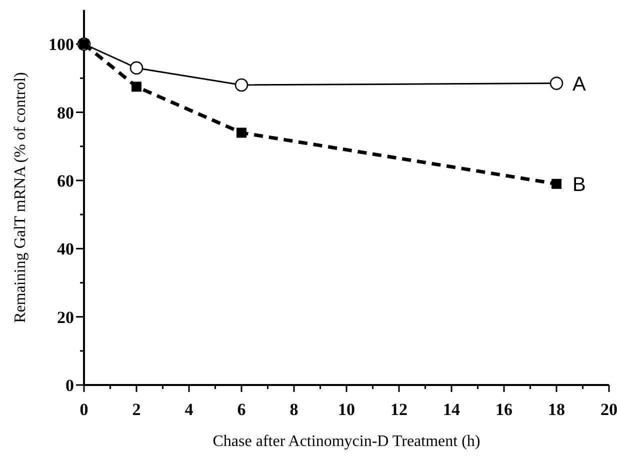  Describe the element at coordinates (451, 409) in the screenshot. I see `x-tick-label: 14` at that location.